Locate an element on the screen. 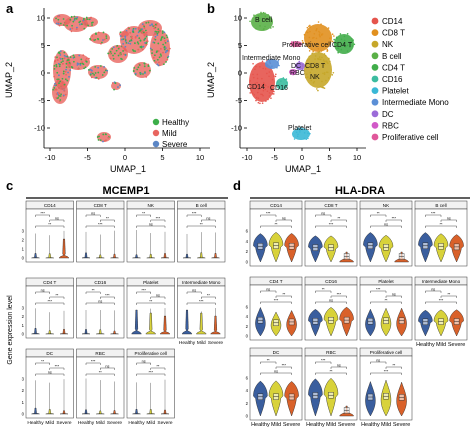 This screenshot has width=474, height=433. umap-b-point-platelet is located at coordinates (296, 132).